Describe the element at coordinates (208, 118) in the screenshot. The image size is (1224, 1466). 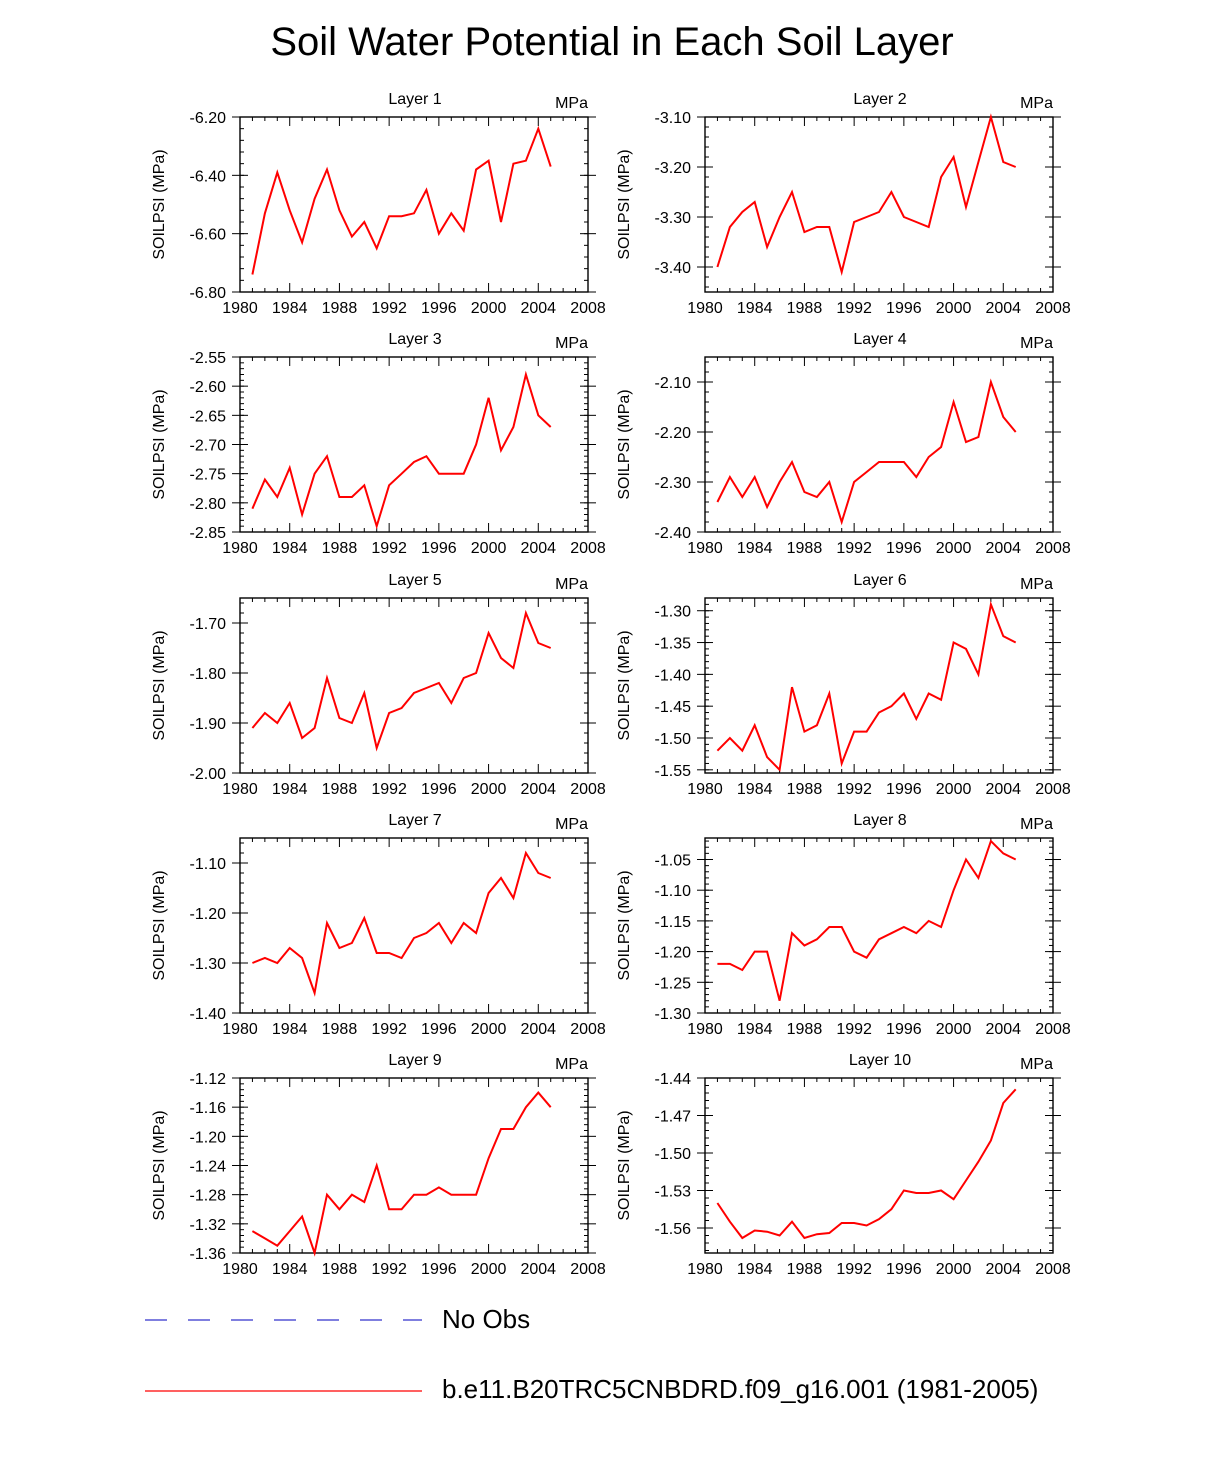
I see `y-tick-label: -6.20` at that location.